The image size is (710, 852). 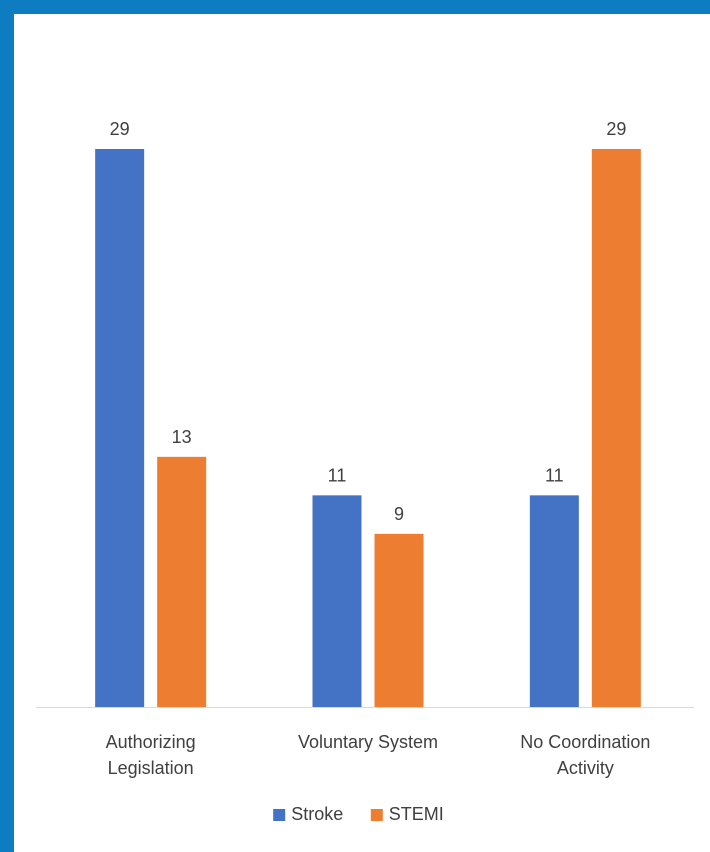 I want to click on legend-swatch-stemi, so click(x=376, y=815).